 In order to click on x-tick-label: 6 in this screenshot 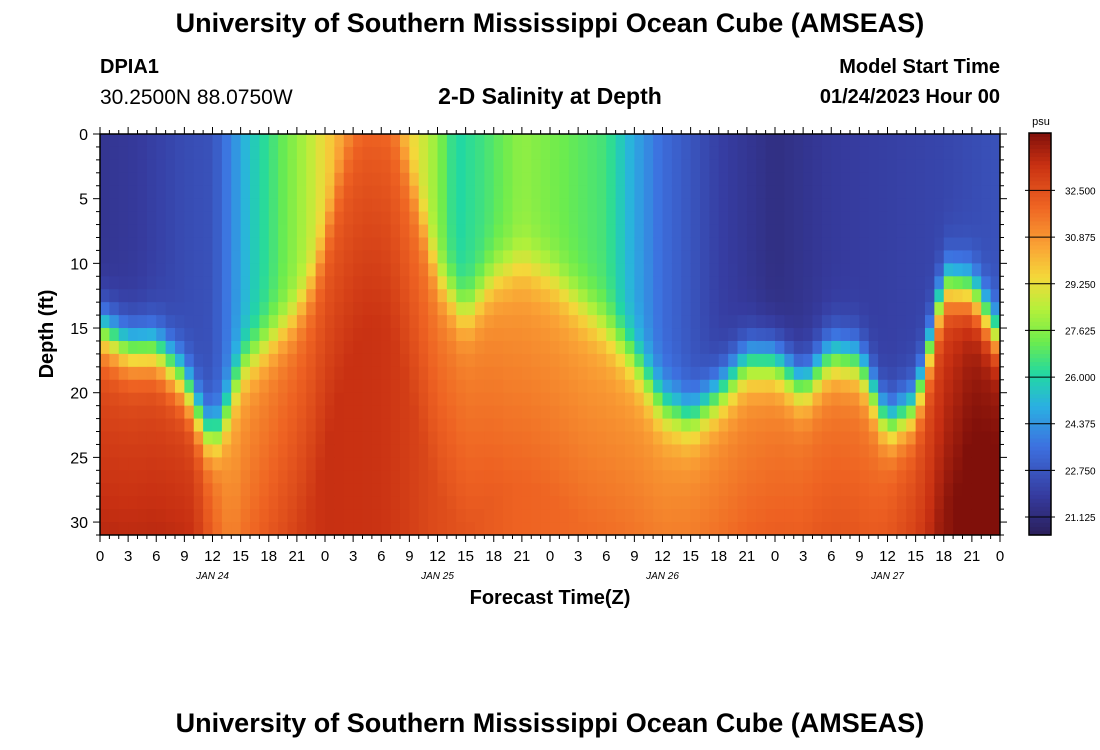, I will do `click(831, 556)`.